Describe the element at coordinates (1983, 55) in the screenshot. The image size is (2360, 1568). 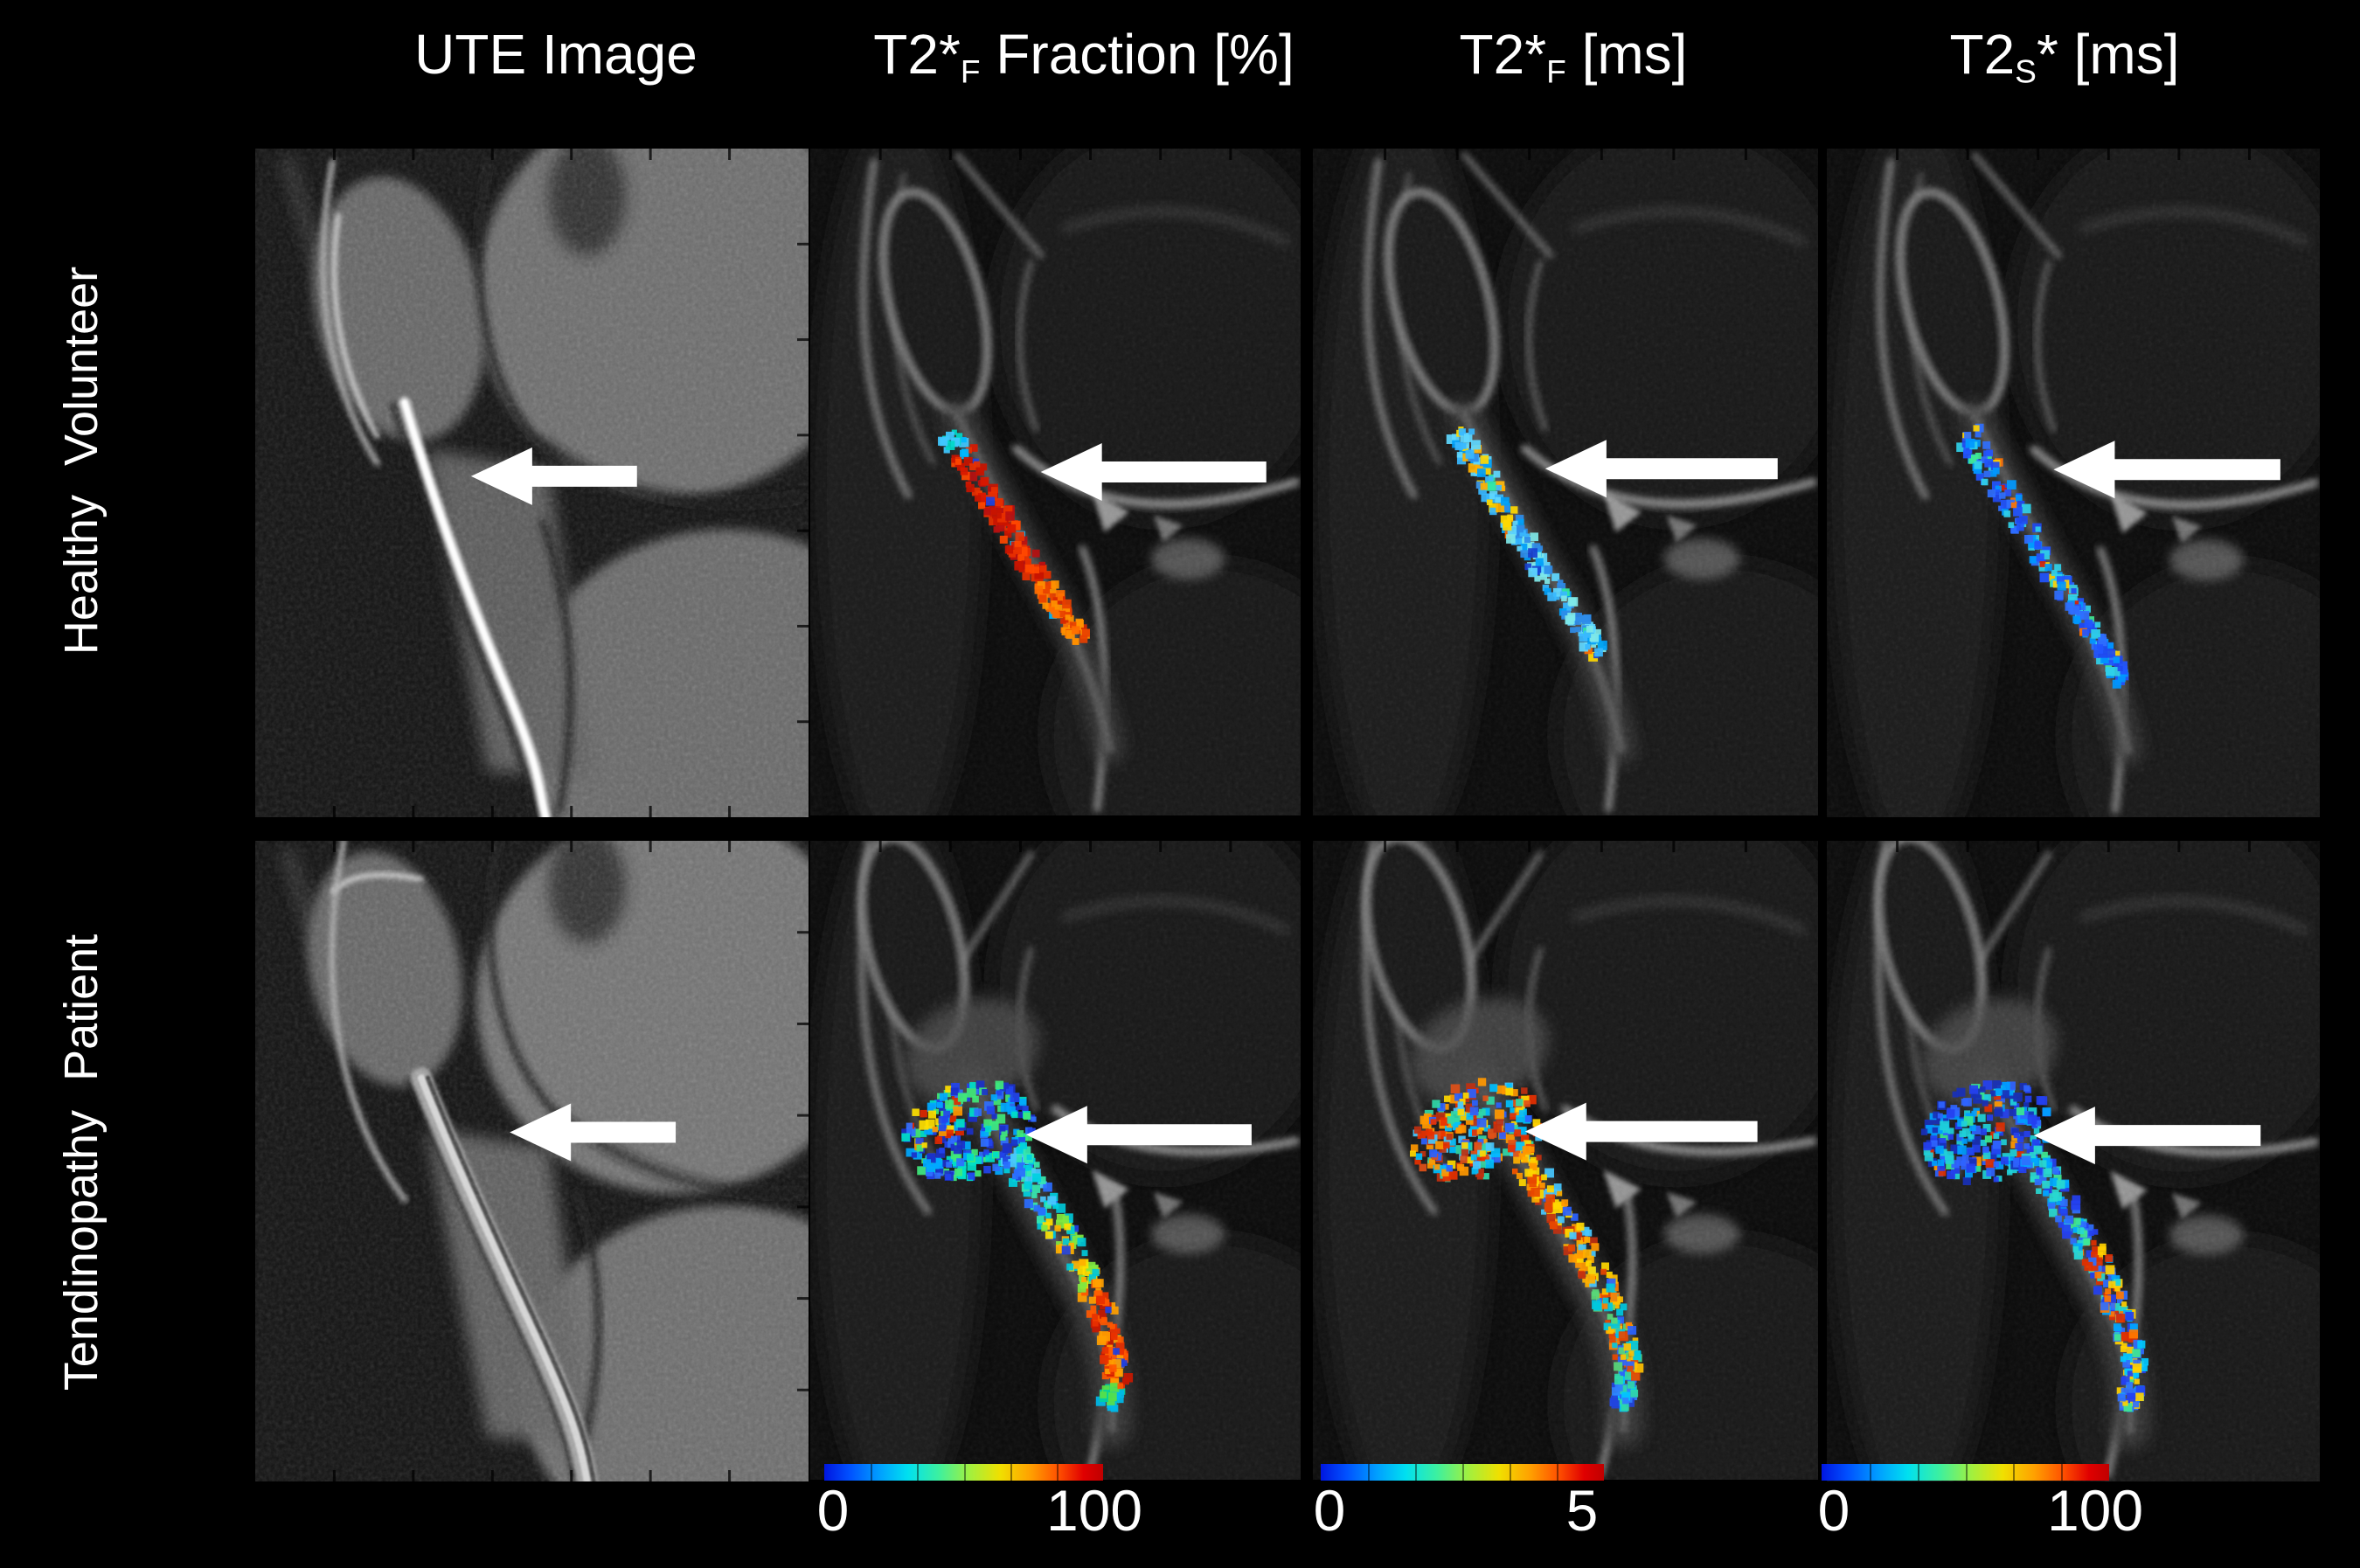
I see `header-text: T2` at that location.